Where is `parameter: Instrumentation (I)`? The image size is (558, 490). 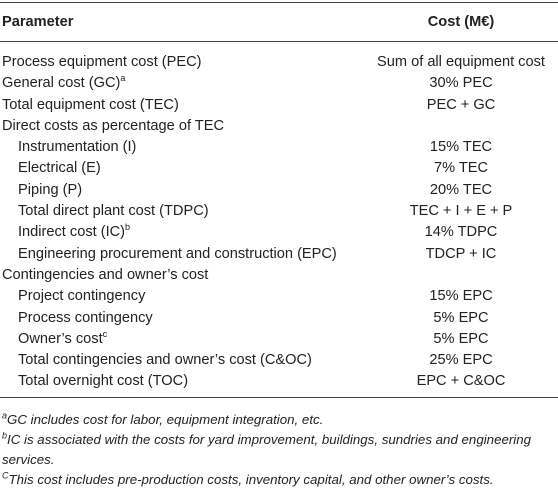
parameter: Instrumentation (I) is located at coordinates (77, 147).